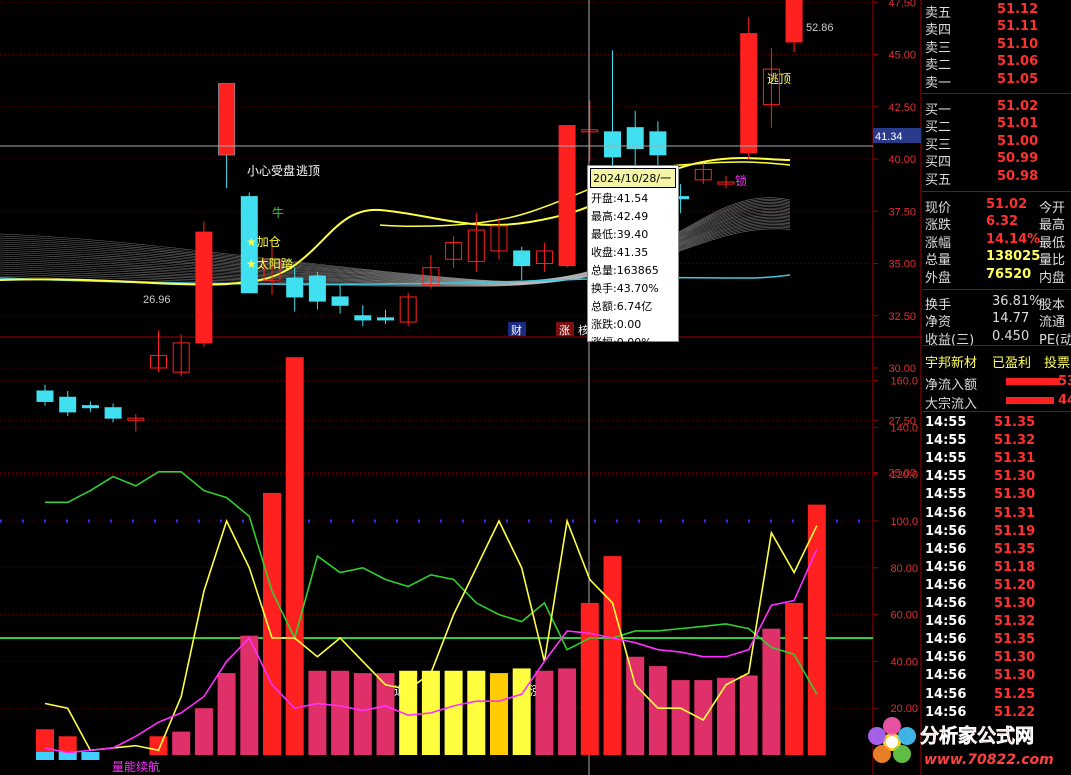 The image size is (1071, 775). What do you see at coordinates (996, 125) in the screenshot?
I see `bid-row: 买二 51.01` at bounding box center [996, 125].